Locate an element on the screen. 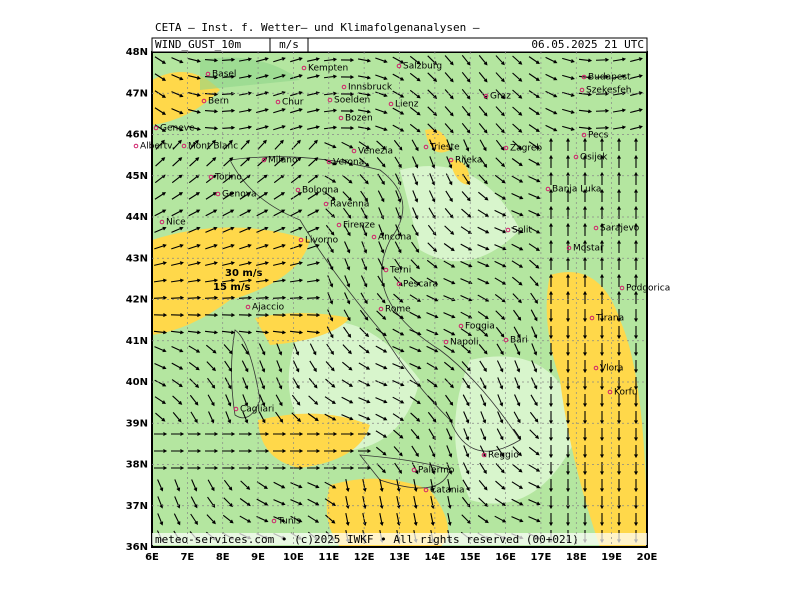 Image resolution: width=800 pixels, height=604 pixels. lon-label: 19E is located at coordinates (611, 557).